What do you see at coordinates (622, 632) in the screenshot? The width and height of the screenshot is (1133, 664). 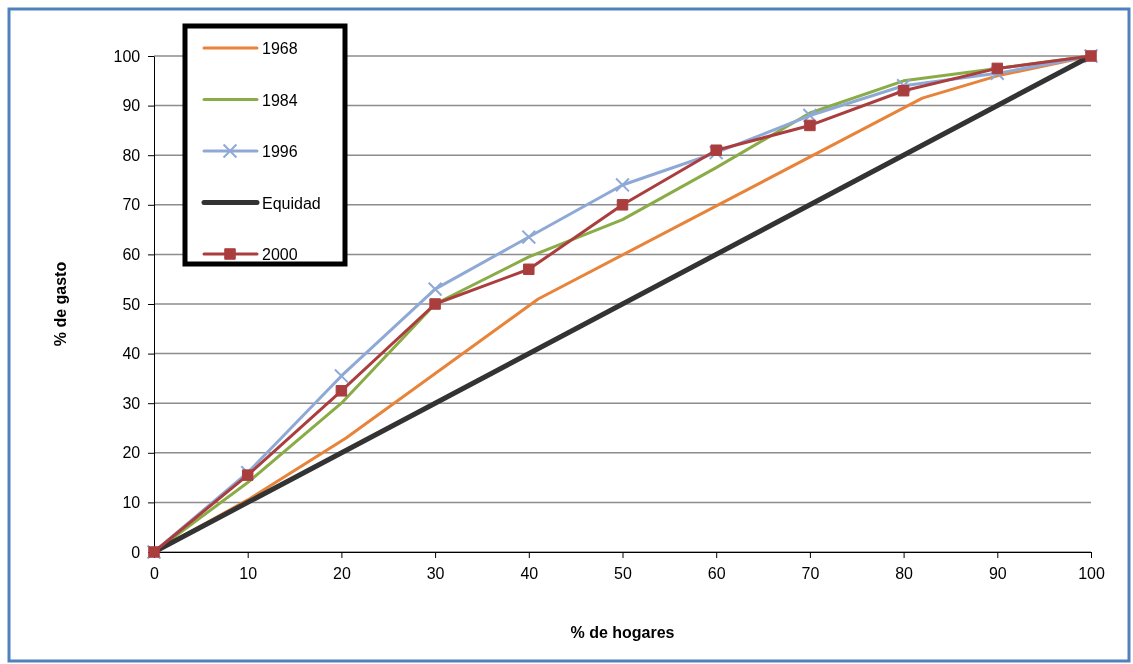 I see `x-axis-title: % de hogares` at bounding box center [622, 632].